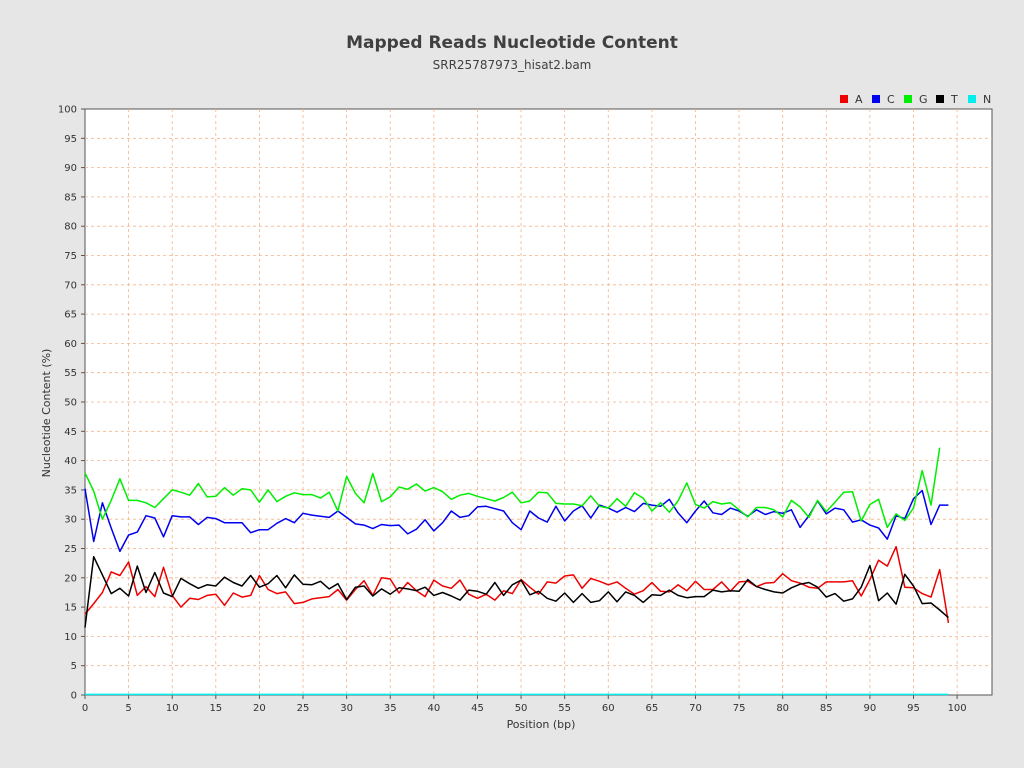  Describe the element at coordinates (70, 578) in the screenshot. I see `y-tick-label: 20` at that location.